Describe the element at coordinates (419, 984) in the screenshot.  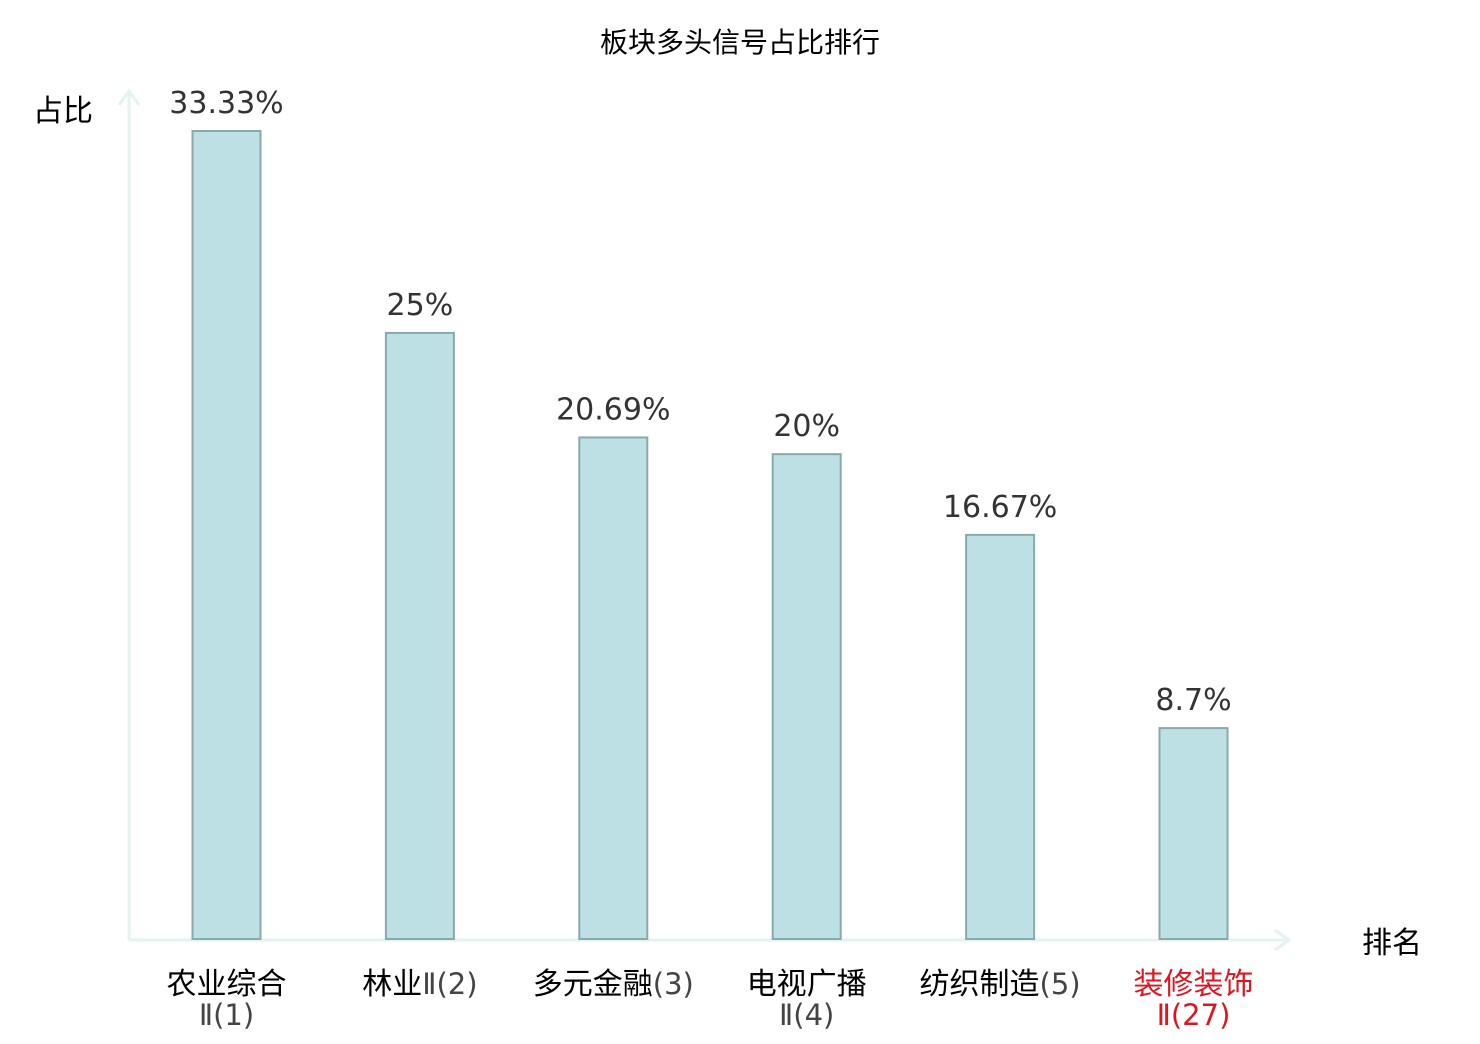
I see `category-label: 林业Ⅱ(2)` at that location.